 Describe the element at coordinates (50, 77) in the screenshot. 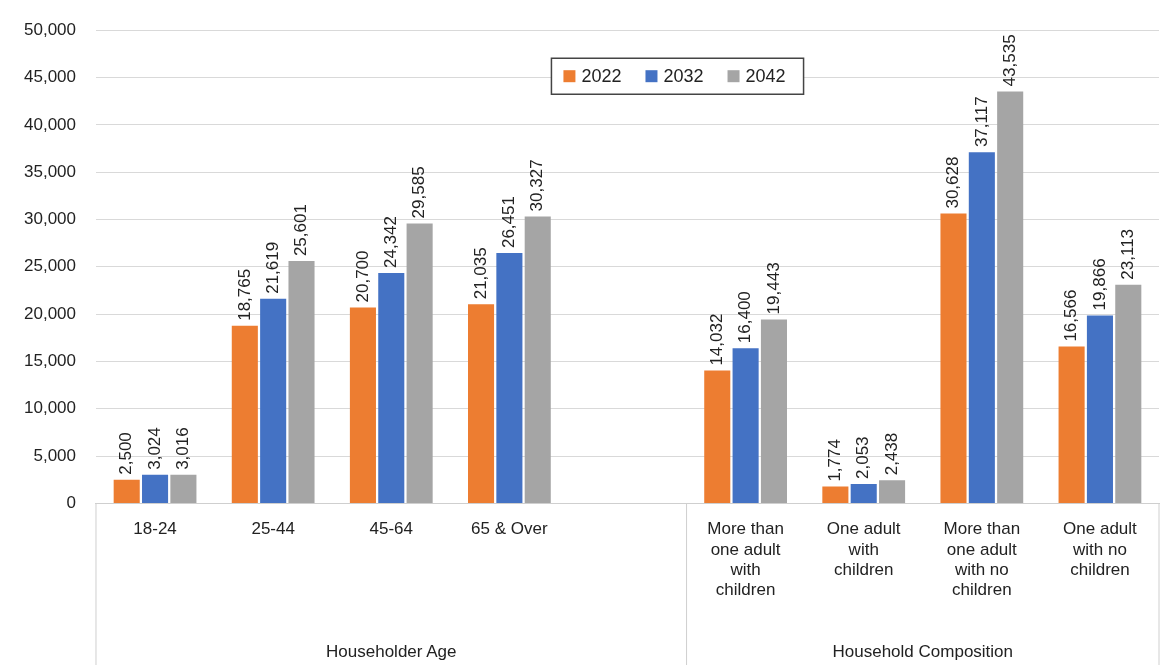

I see `y-tick-label: 45,000` at that location.